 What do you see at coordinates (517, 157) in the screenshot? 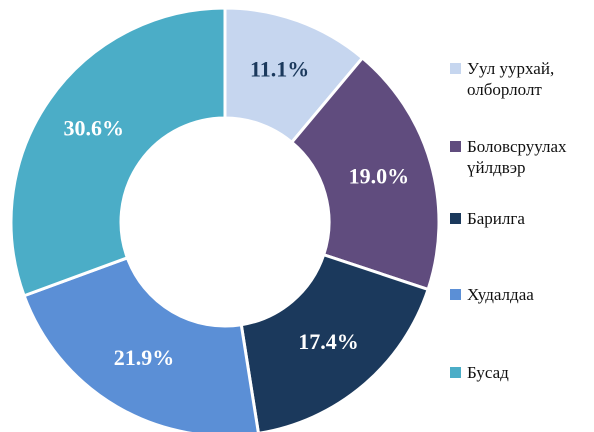
I see `legend-label: Боловсруулах үйлдвэр` at bounding box center [517, 157].